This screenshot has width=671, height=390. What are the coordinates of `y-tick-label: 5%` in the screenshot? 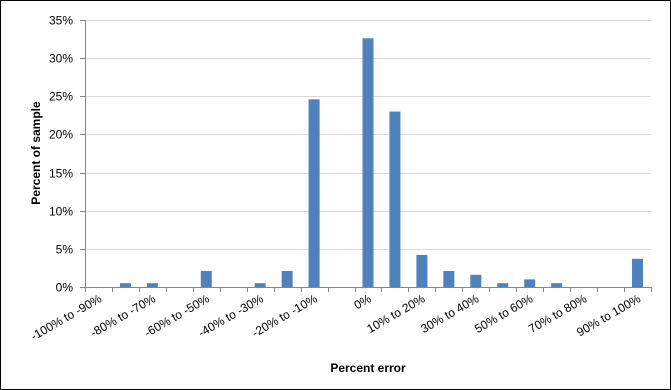 It's located at (65, 250).